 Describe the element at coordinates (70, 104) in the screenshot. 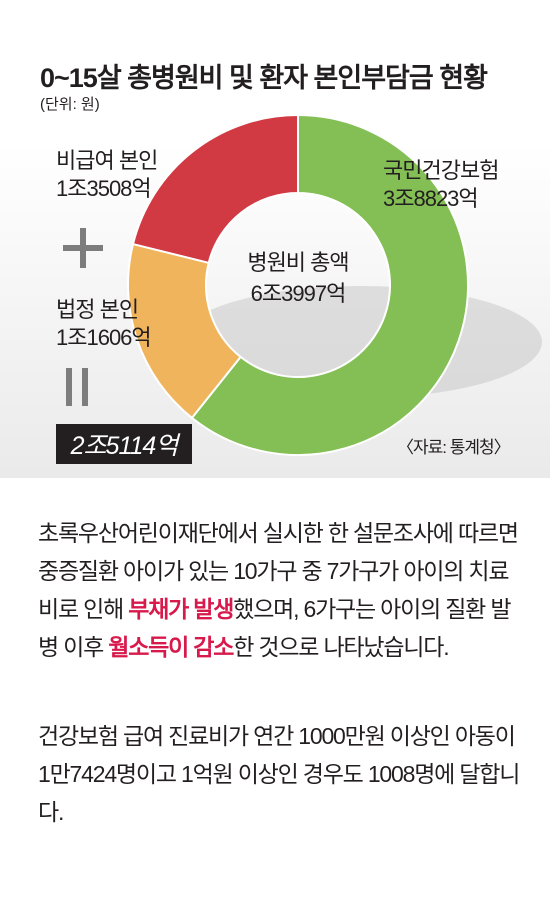

I see `chart-unit: (단위: 원)` at that location.